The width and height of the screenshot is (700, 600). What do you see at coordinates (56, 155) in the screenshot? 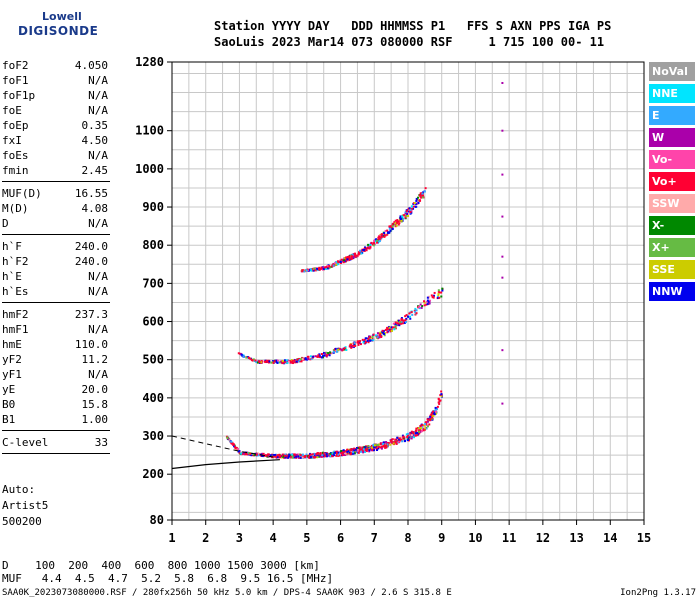
I see `param-row: foEs N/A` at bounding box center [56, 155].